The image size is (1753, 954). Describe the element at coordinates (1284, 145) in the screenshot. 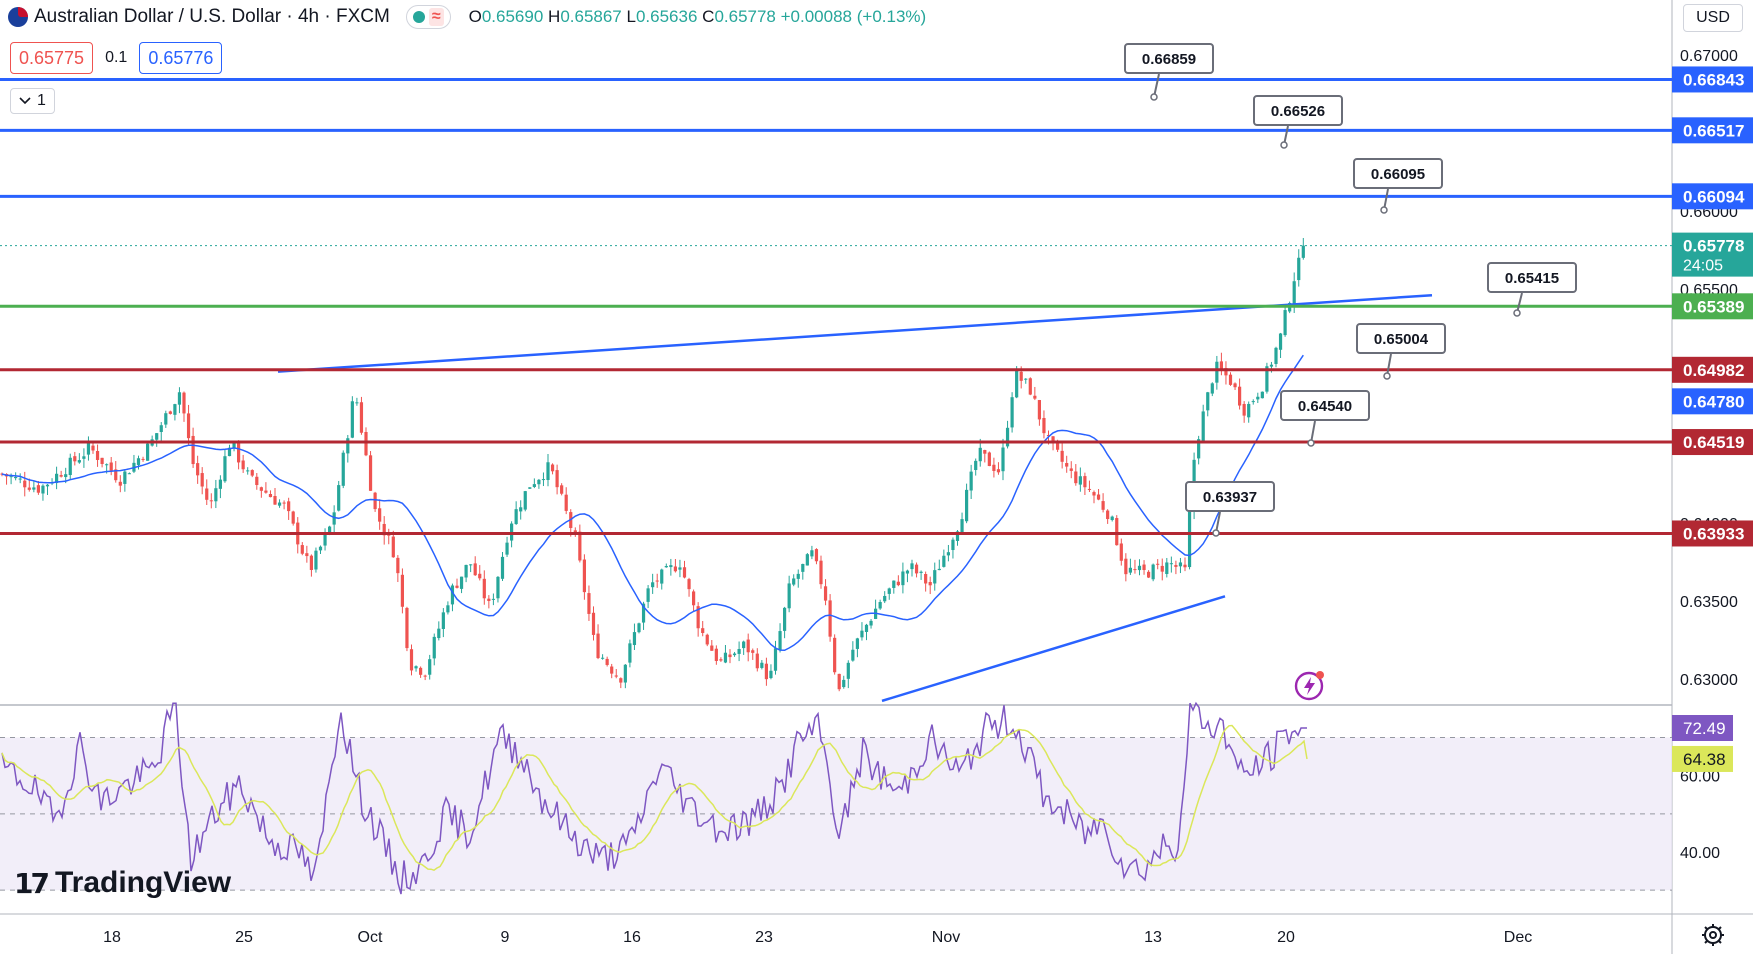

I see `callout-anchor` at that location.